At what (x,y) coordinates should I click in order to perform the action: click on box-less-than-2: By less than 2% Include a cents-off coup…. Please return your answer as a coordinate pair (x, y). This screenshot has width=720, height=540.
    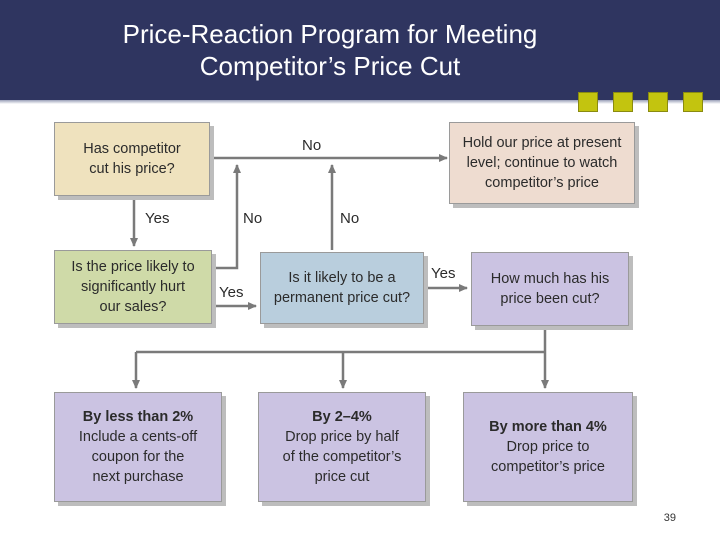
    Looking at the image, I should click on (138, 447).